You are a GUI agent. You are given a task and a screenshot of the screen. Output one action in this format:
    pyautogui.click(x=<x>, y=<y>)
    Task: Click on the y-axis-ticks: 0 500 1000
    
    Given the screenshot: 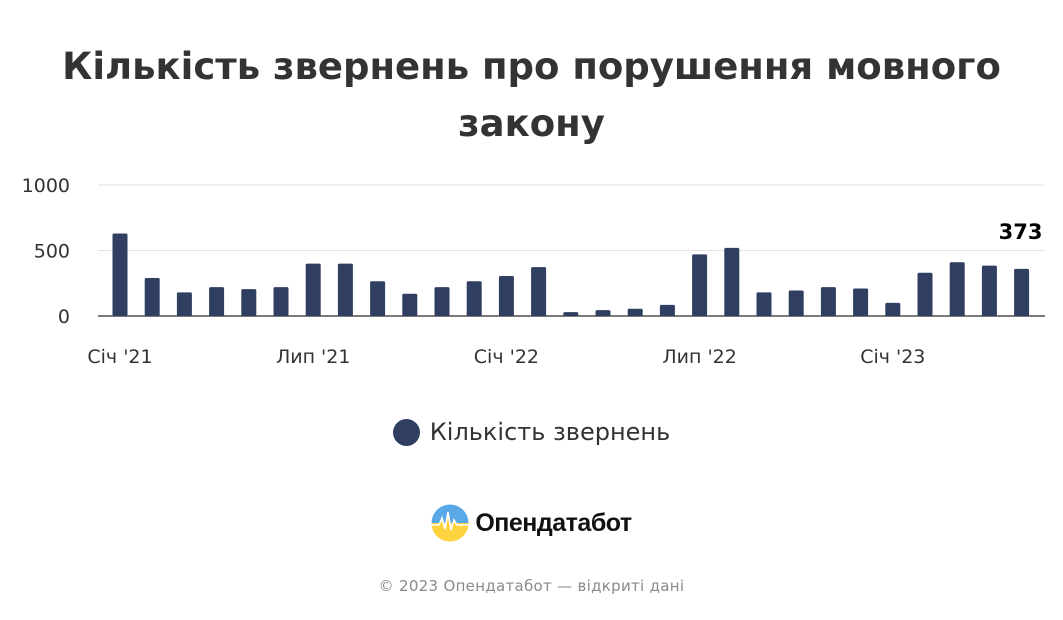 What is the action you would take?
    pyautogui.click(x=46, y=251)
    